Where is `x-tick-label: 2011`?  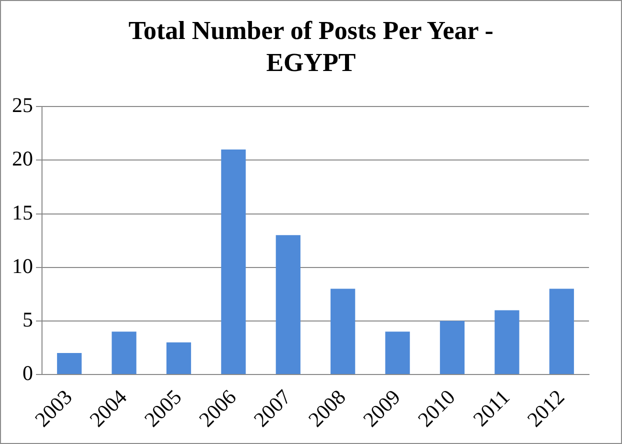
x-tick-label: 2011 is located at coordinates (491, 407).